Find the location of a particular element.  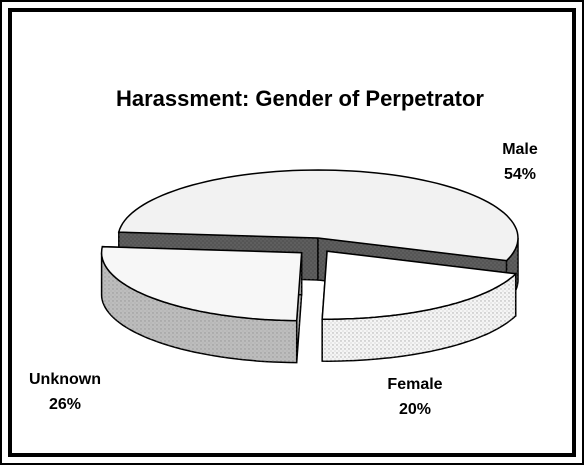

slice-label: Unknown is located at coordinates (65, 379).